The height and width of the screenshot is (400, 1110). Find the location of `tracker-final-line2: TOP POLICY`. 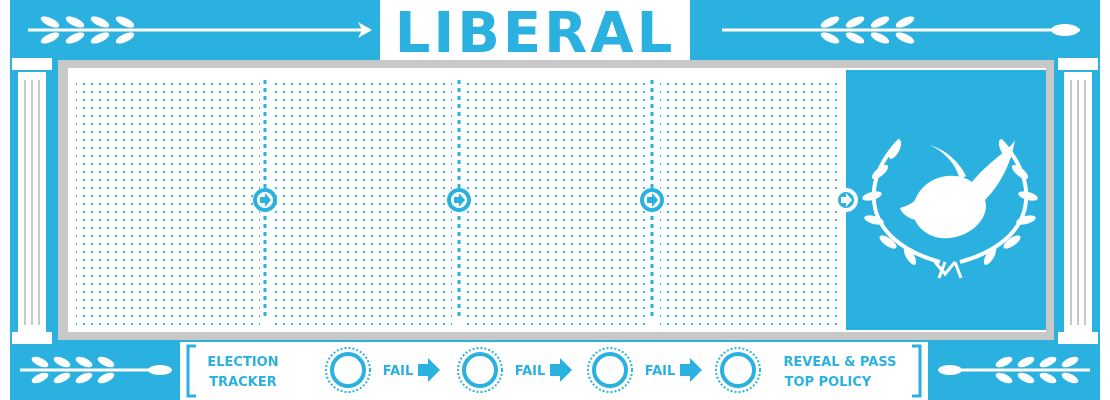

tracker-final-line2: TOP POLICY is located at coordinates (828, 382).